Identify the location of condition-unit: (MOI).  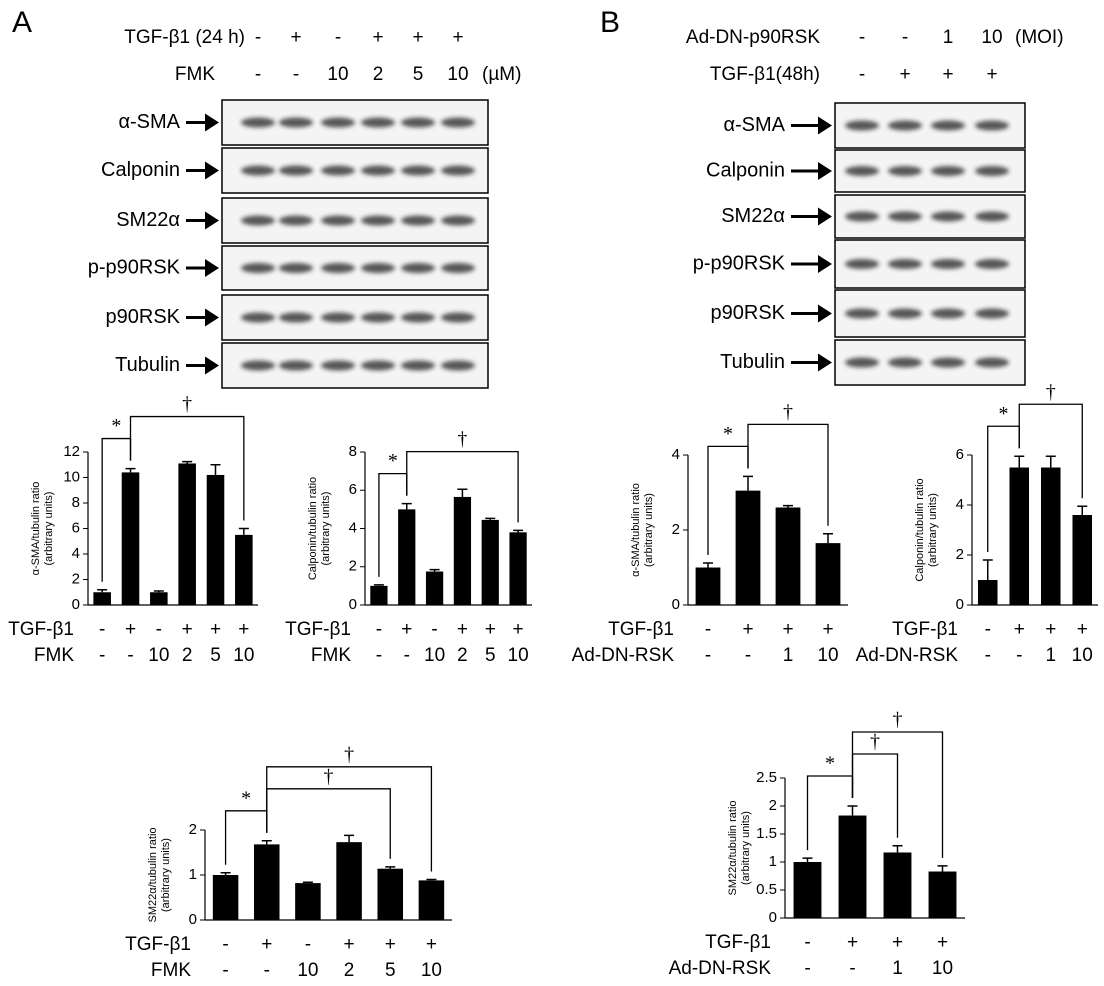
(1039, 37).